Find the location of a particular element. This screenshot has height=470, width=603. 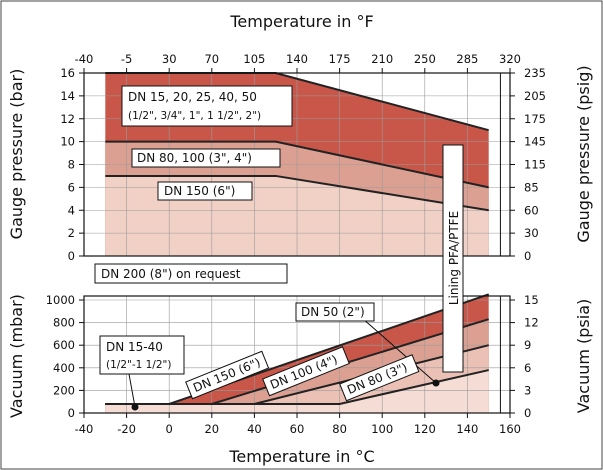

pressure-right-tick-label: 30 is located at coordinates (531, 233).